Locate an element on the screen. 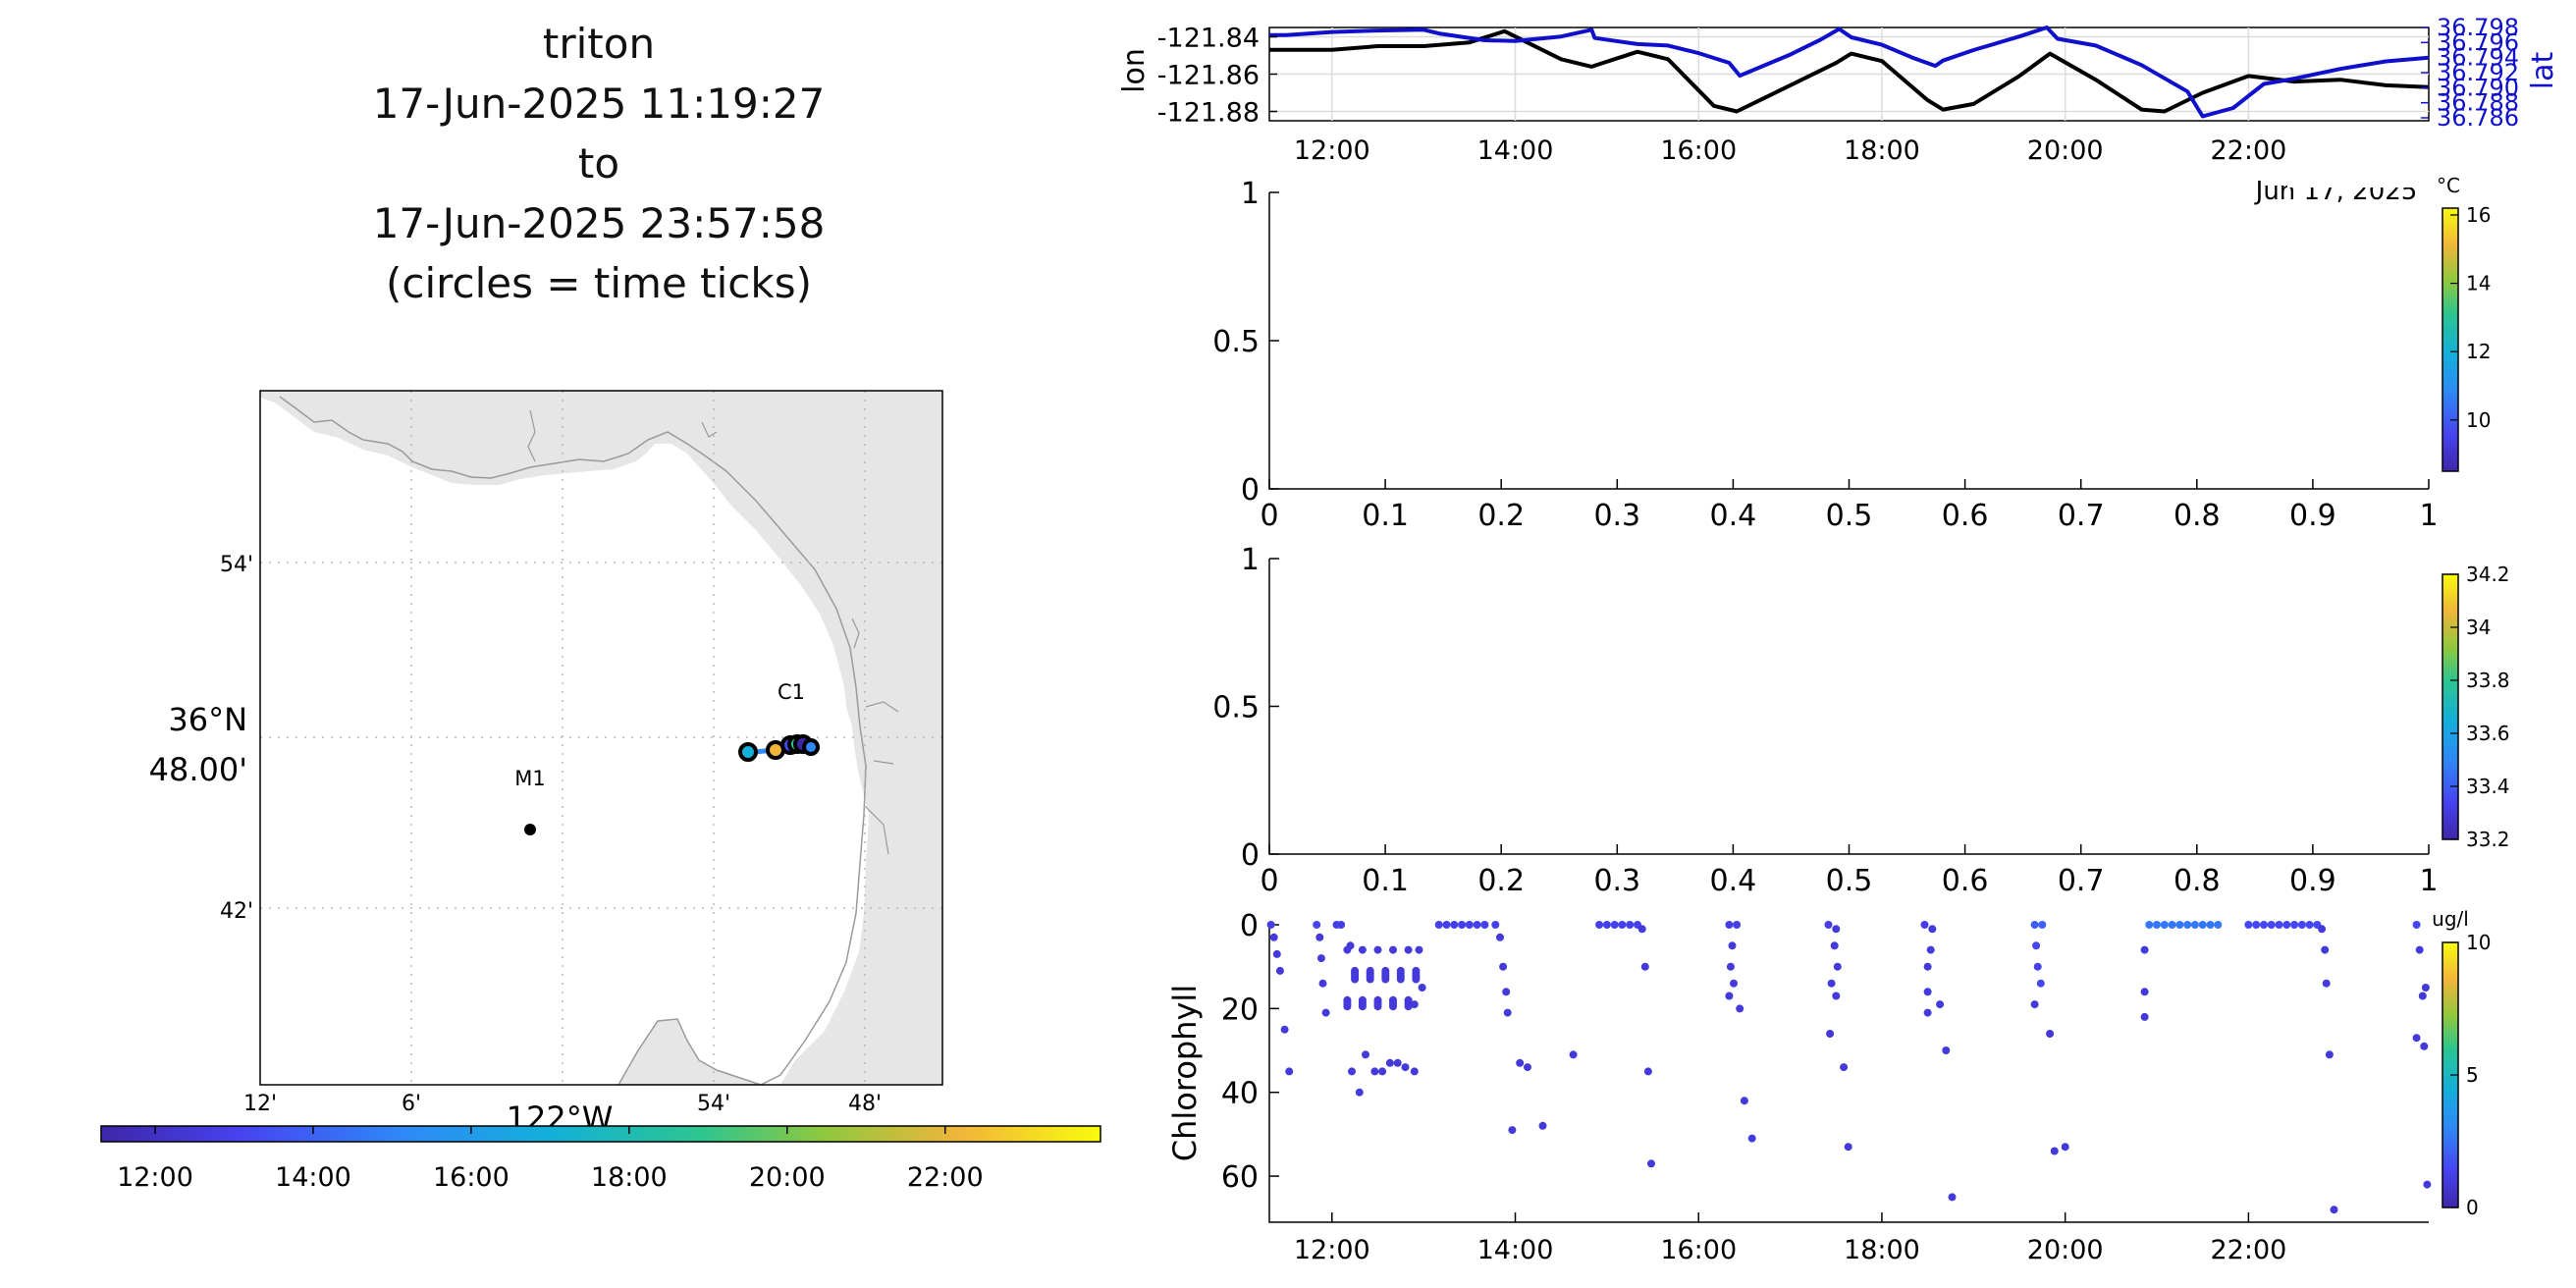  salinity-colorbar-tick-label: 33.4 is located at coordinates (2488, 786).